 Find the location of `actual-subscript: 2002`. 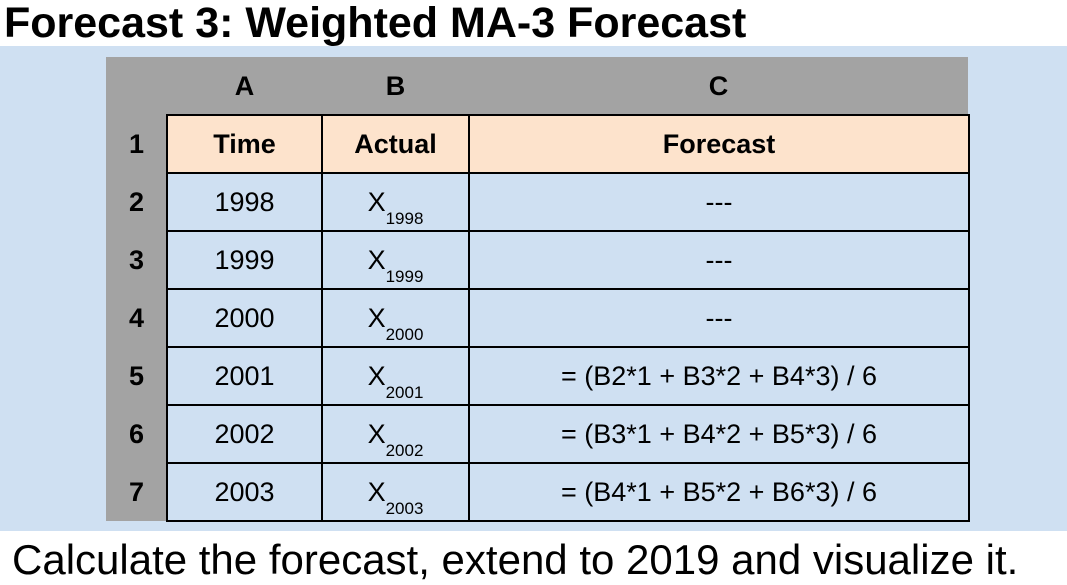

actual-subscript: 2002 is located at coordinates (404, 450).